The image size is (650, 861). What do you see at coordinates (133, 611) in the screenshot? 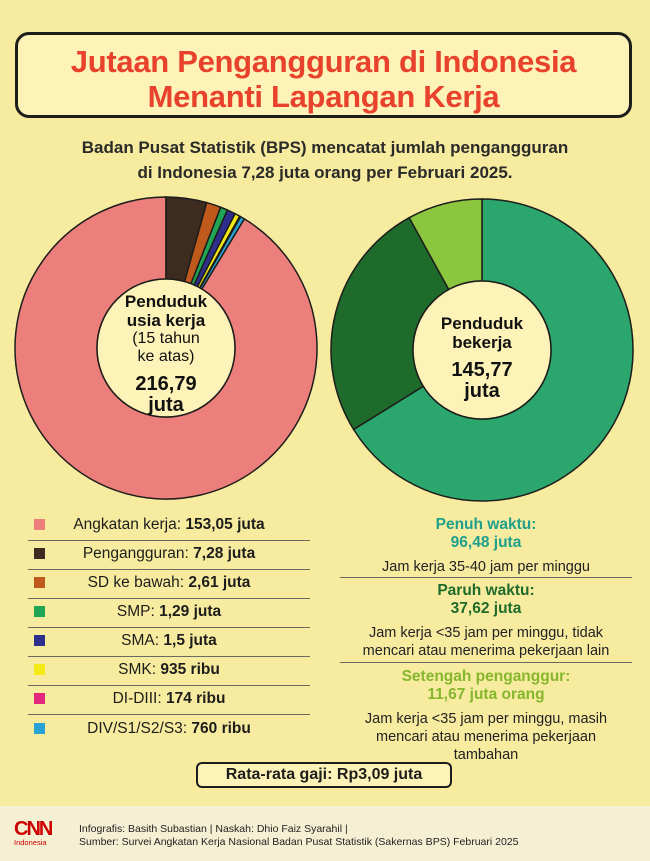
I see `legend-label: SMP` at bounding box center [133, 611].